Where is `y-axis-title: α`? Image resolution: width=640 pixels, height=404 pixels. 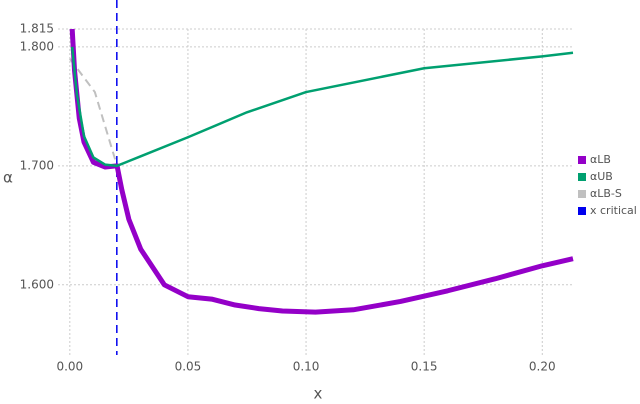
y-axis-title: α is located at coordinates (8, 178).